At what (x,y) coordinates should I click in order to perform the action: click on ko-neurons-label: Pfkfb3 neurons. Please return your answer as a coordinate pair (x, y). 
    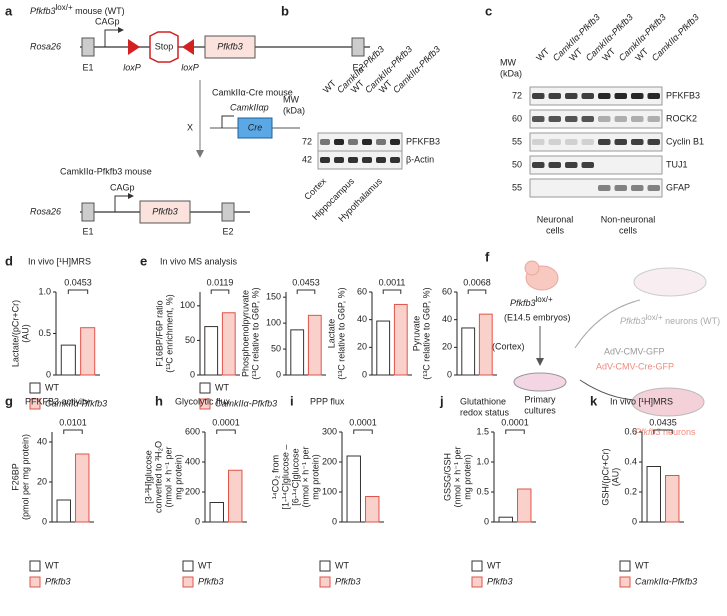
    Looking at the image, I should click on (665, 432).